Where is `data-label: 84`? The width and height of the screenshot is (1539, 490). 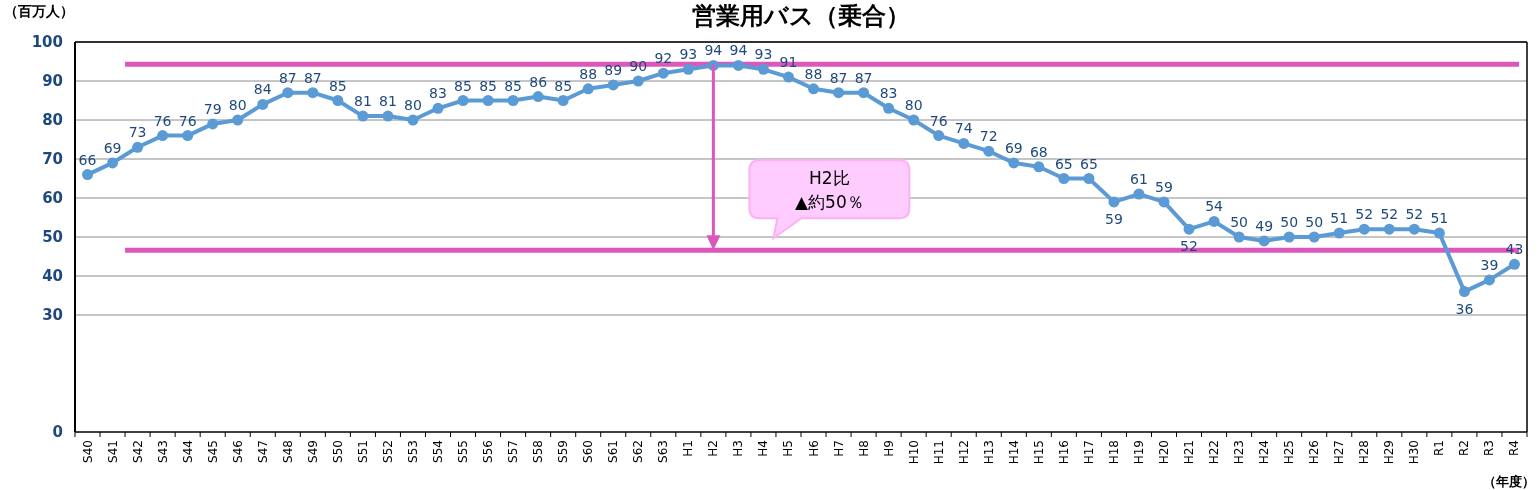 data-label: 84 is located at coordinates (262, 89).